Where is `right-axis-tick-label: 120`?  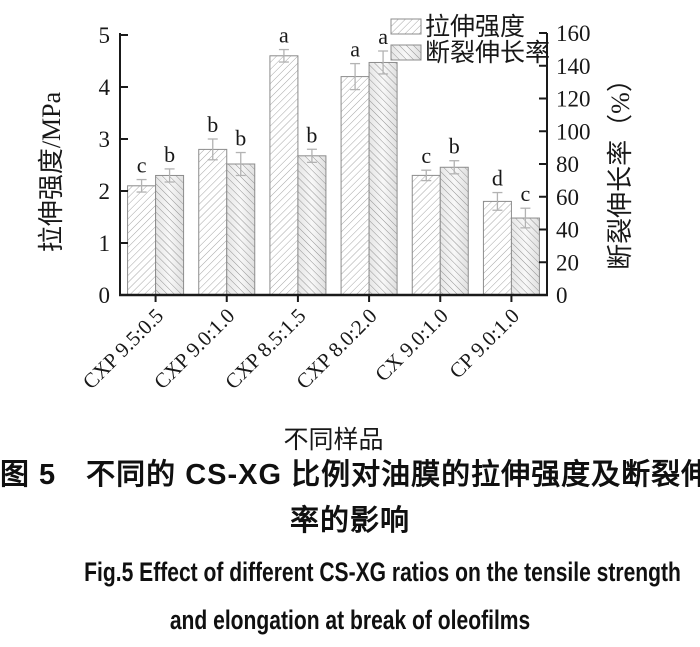
right-axis-tick-label: 120 is located at coordinates (573, 99).